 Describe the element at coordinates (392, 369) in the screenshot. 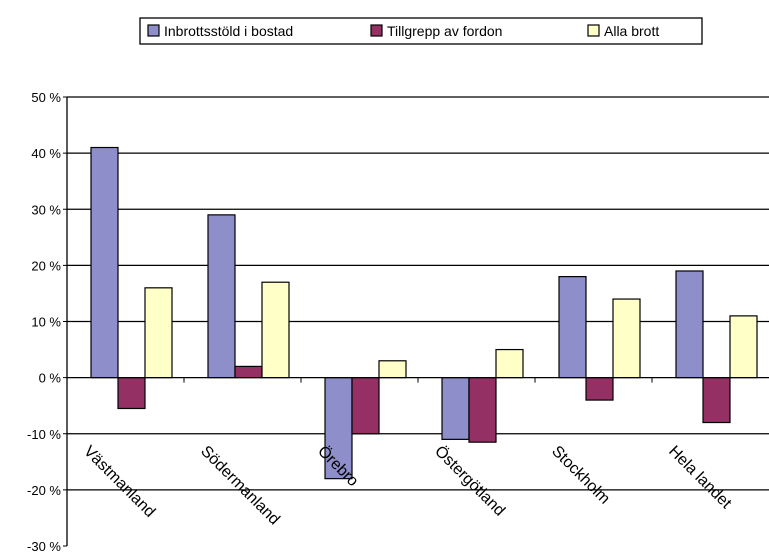

I see `bar-alla-brott-orebro` at that location.